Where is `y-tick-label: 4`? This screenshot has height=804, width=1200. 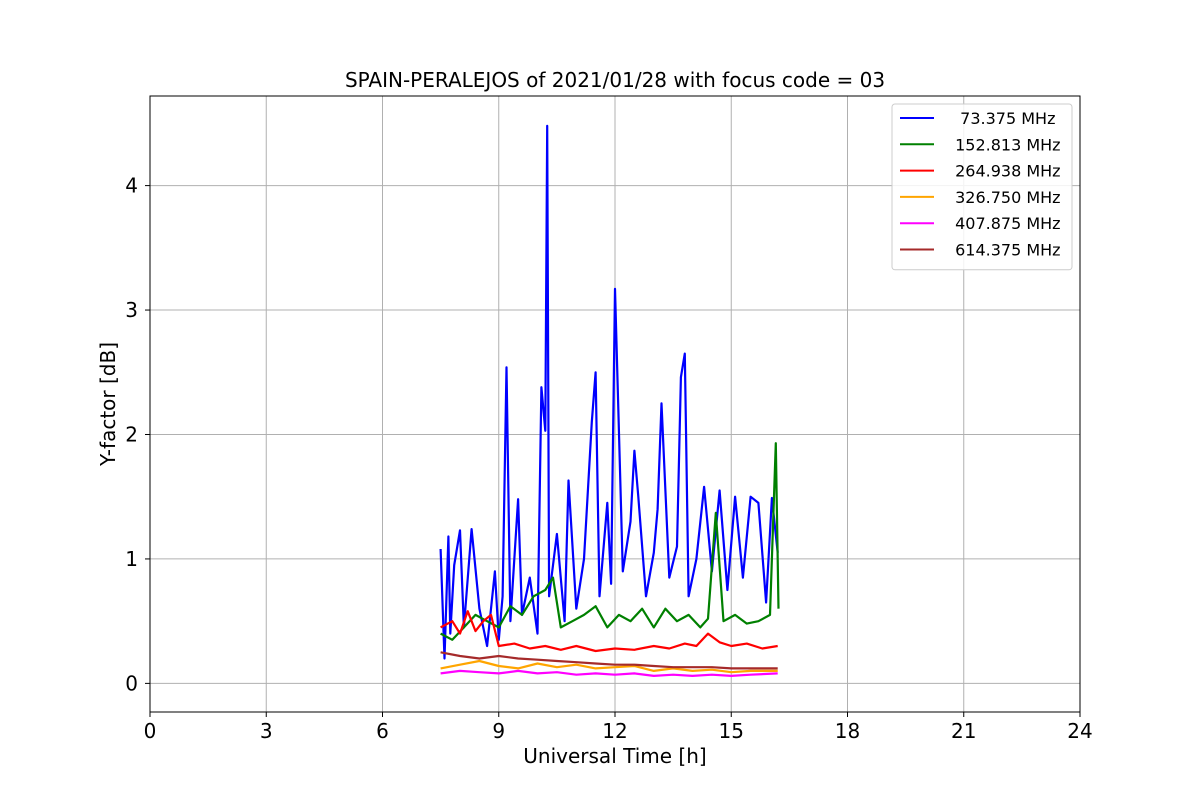
y-tick-label: 4 is located at coordinates (131, 186).